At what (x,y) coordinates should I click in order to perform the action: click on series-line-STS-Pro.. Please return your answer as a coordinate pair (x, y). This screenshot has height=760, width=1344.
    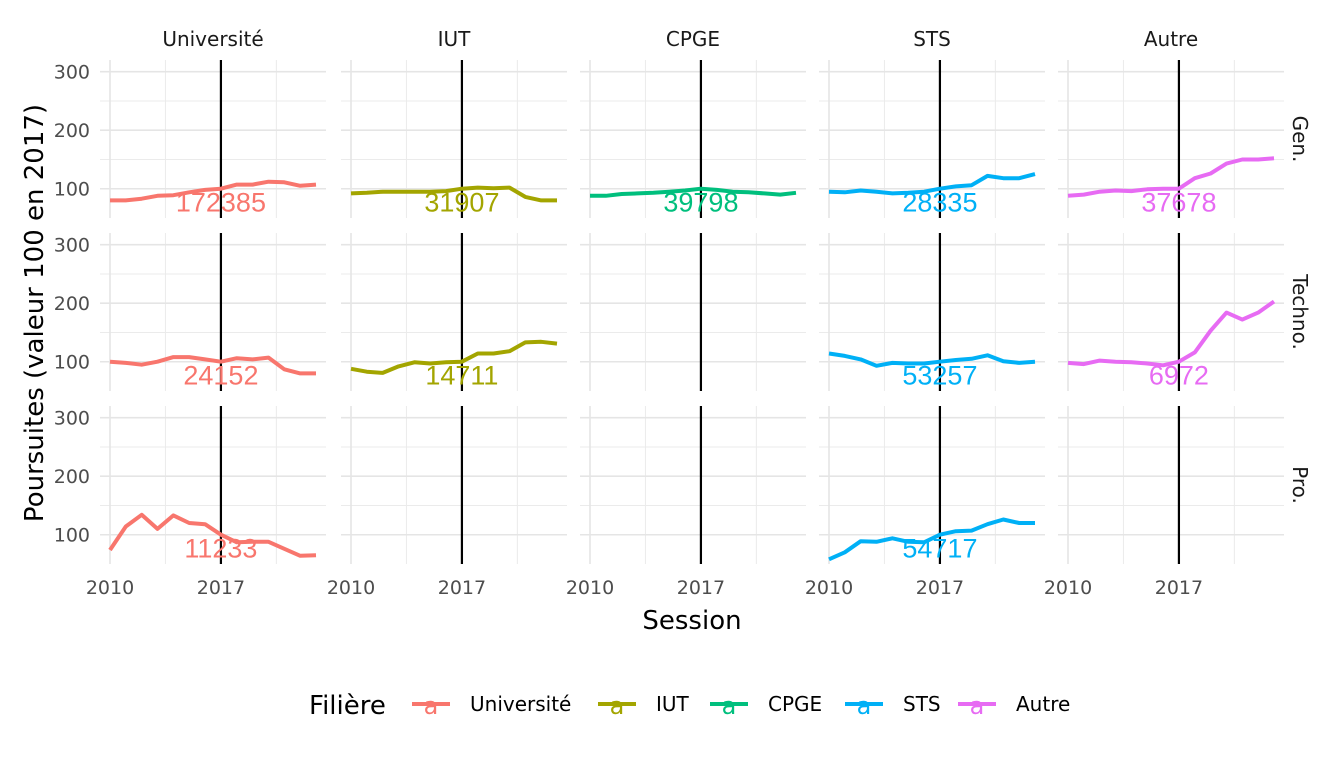
    Looking at the image, I should click on (931, 539).